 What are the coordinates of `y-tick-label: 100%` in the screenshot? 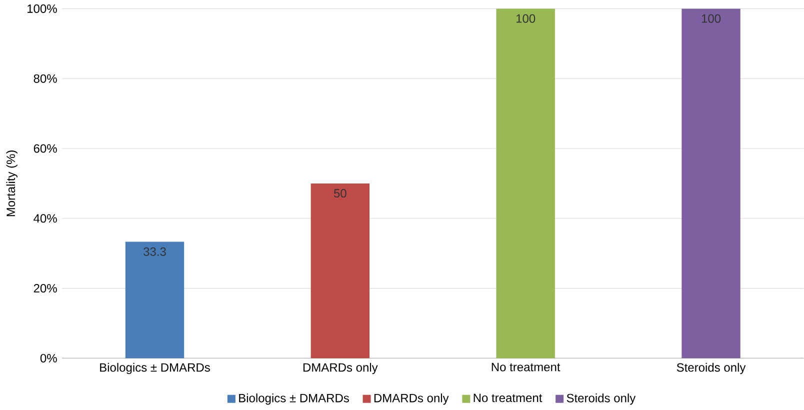 It's located at (42, 8).